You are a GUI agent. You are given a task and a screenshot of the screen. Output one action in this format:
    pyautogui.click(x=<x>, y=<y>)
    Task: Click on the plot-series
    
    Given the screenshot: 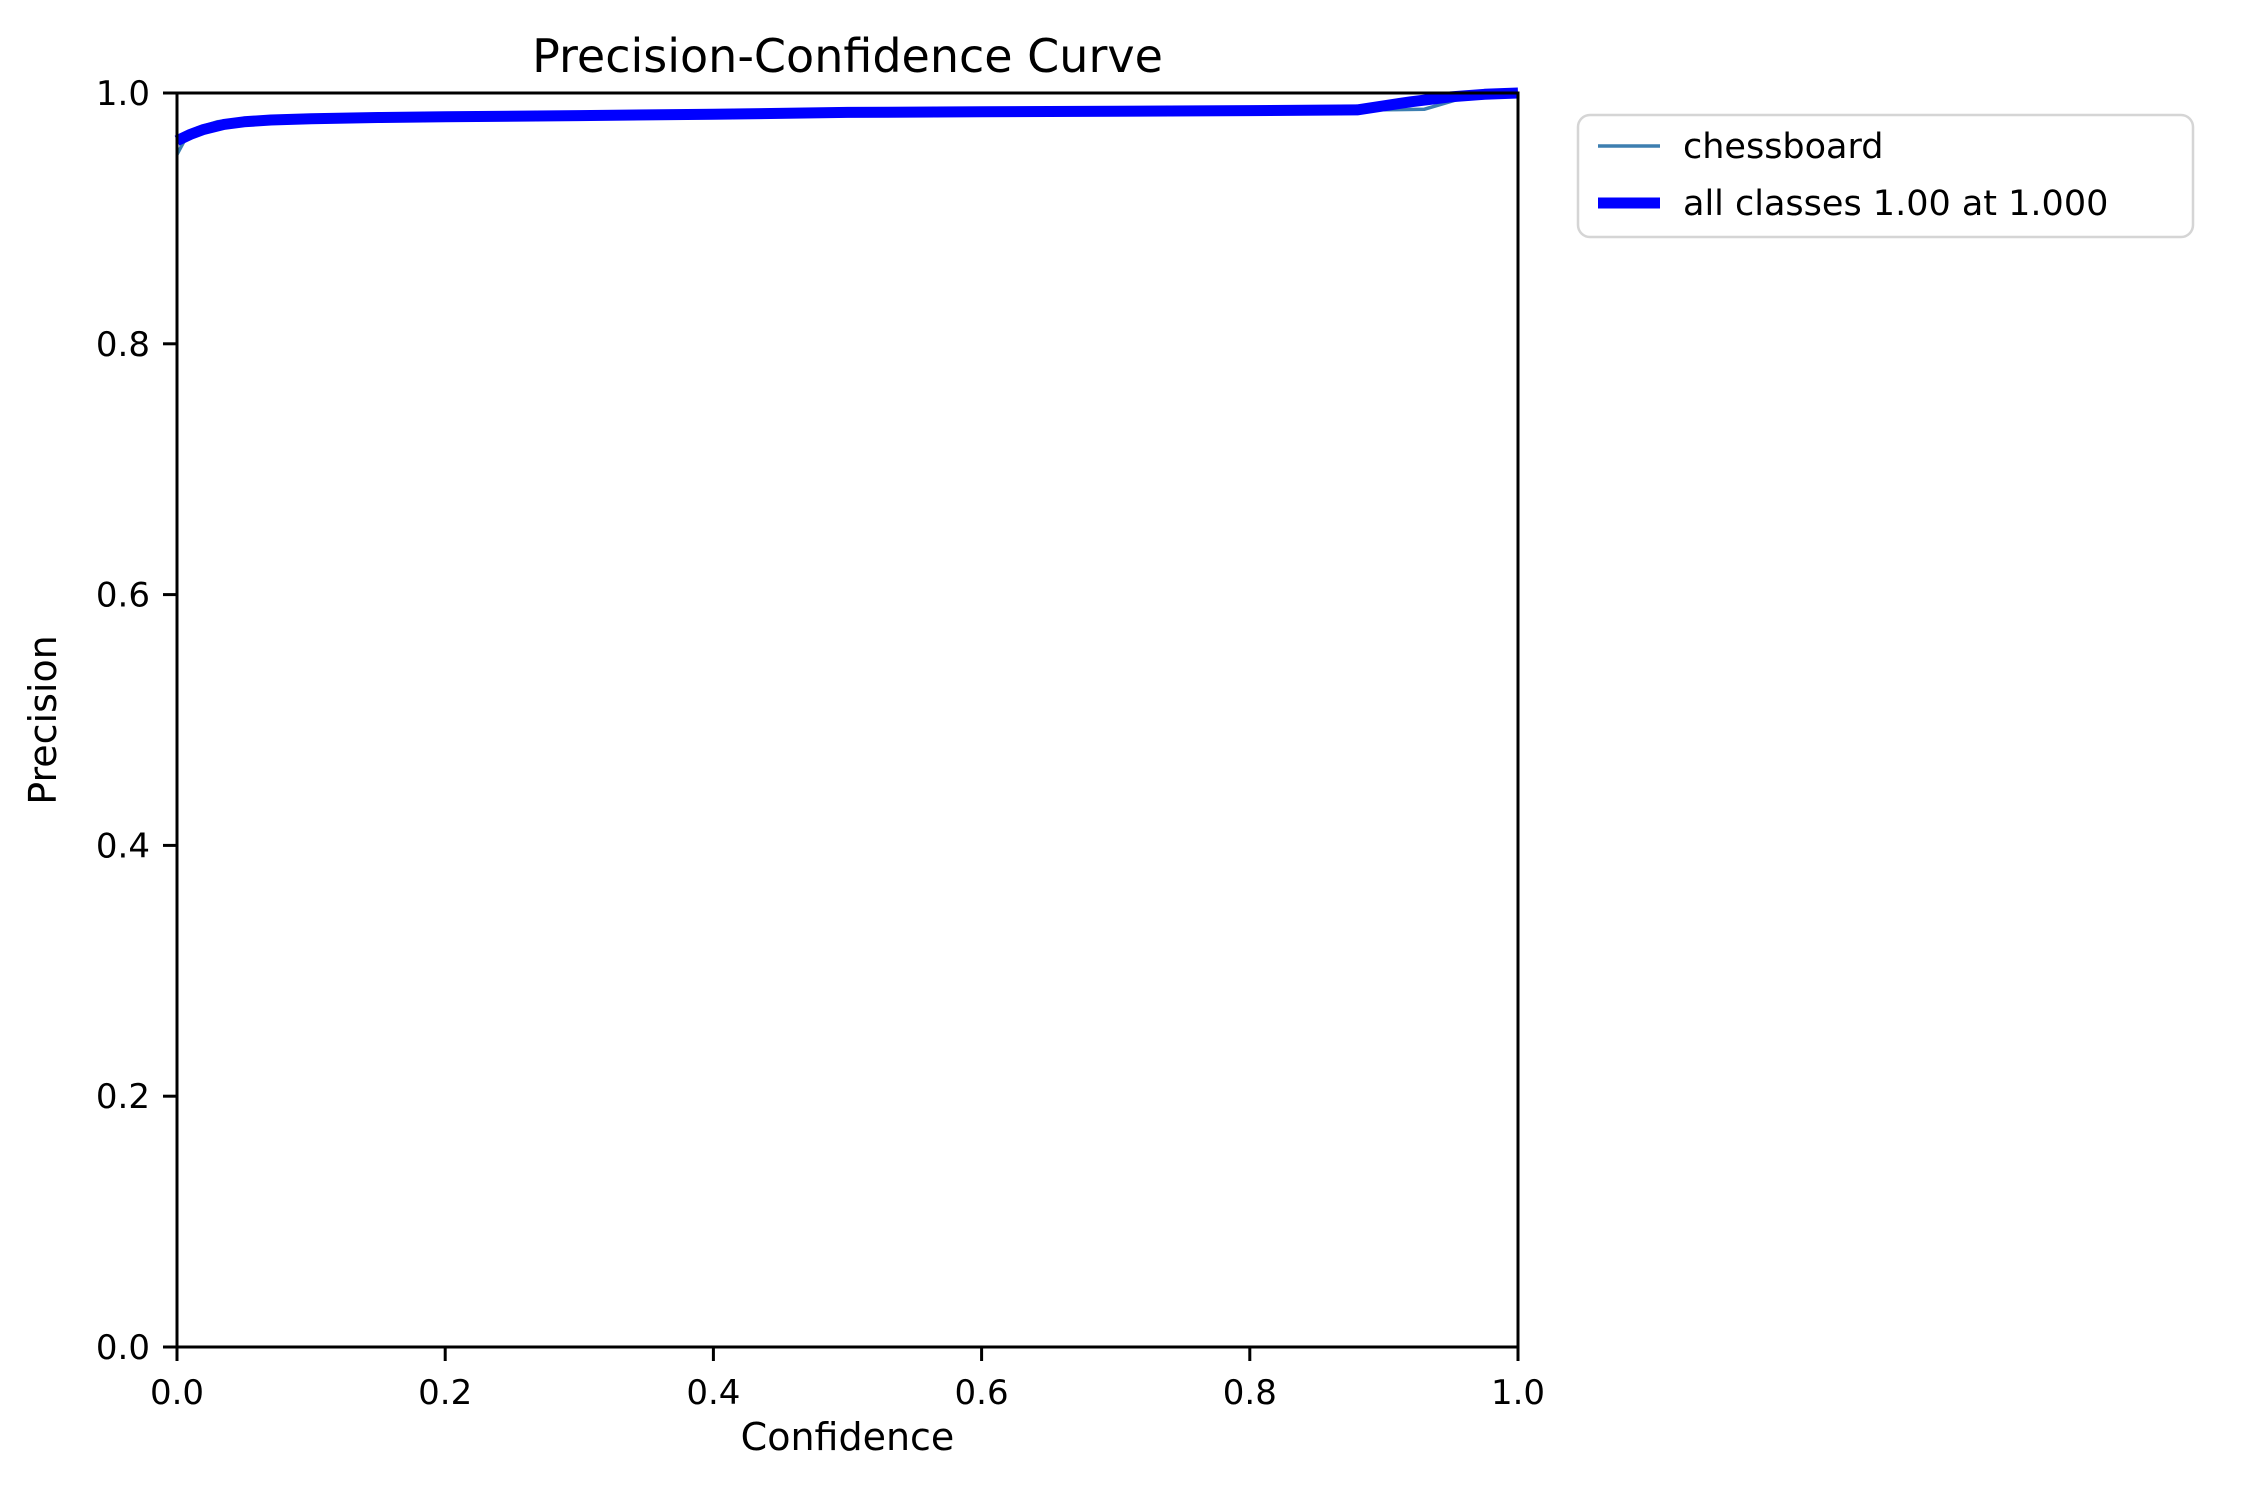 What is the action you would take?
    pyautogui.click(x=846, y=121)
    